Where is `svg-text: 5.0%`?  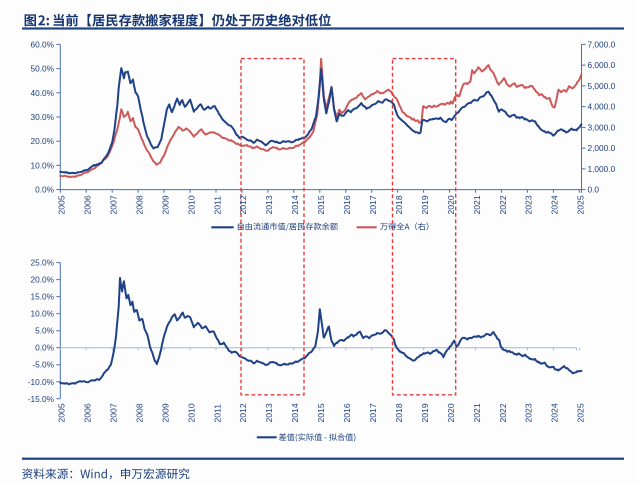
svg-text: 5.0% is located at coordinates (45, 331).